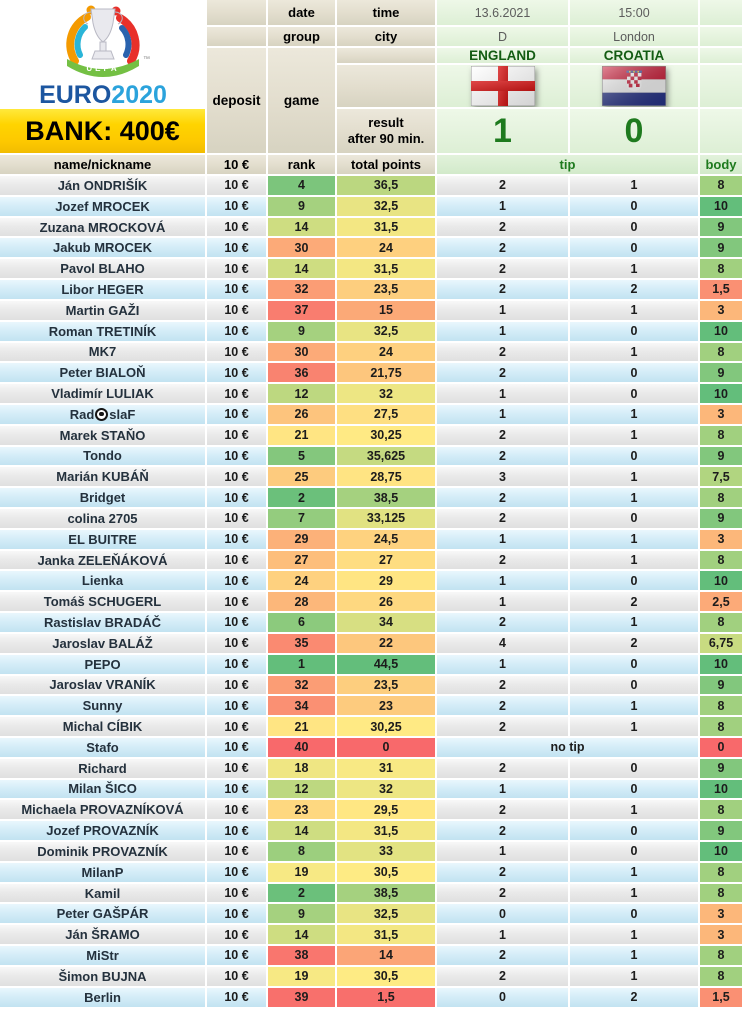 This screenshot has height=1009, width=744. I want to click on date-label: date, so click(302, 13).